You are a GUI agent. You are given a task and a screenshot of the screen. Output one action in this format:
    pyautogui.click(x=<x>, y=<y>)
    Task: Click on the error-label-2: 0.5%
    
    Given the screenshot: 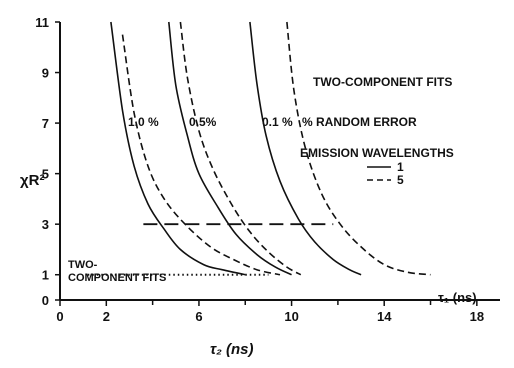 What is the action you would take?
    pyautogui.click(x=203, y=122)
    